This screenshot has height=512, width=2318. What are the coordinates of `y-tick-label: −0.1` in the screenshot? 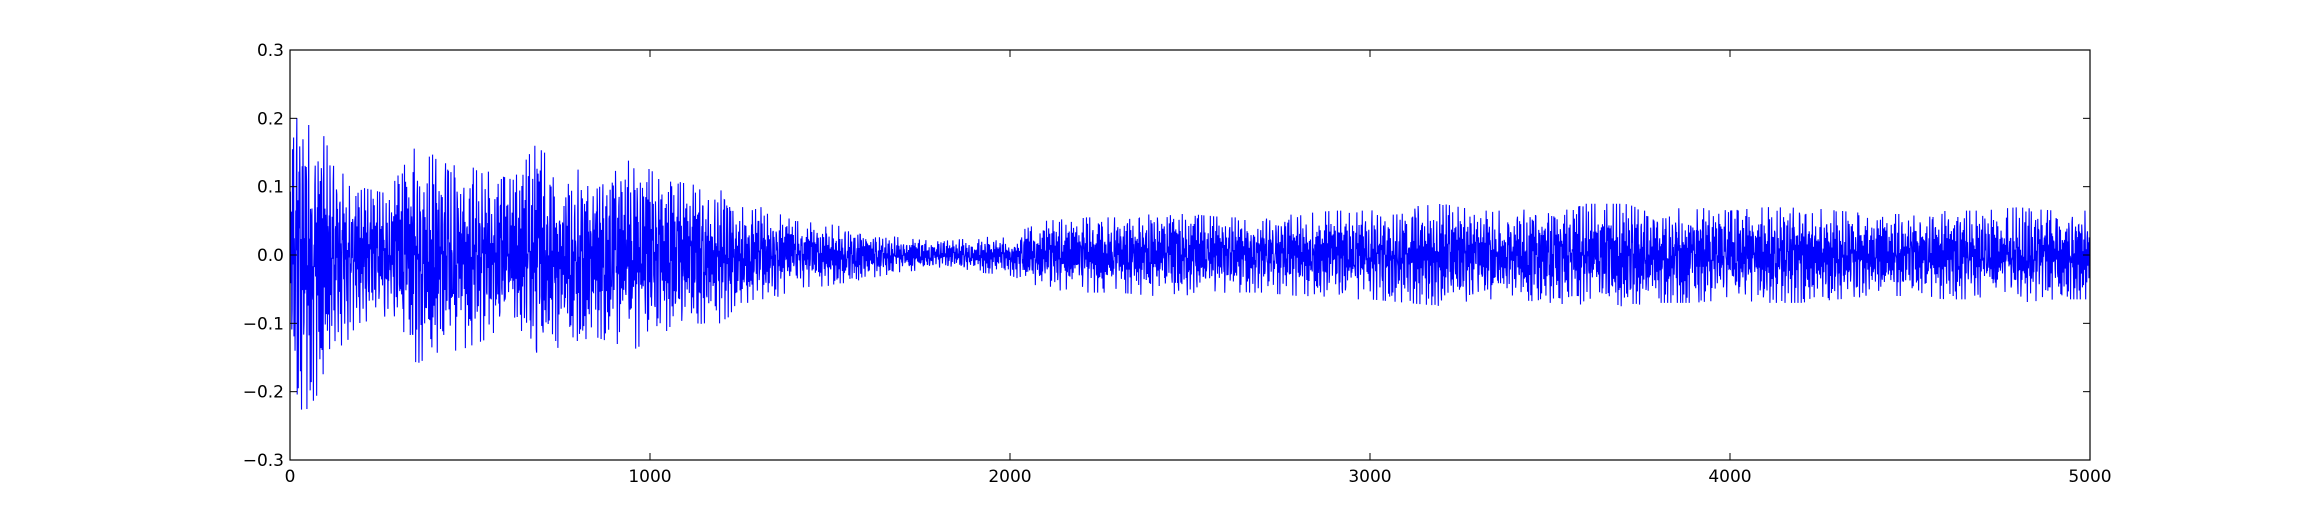 It's located at (263, 324).